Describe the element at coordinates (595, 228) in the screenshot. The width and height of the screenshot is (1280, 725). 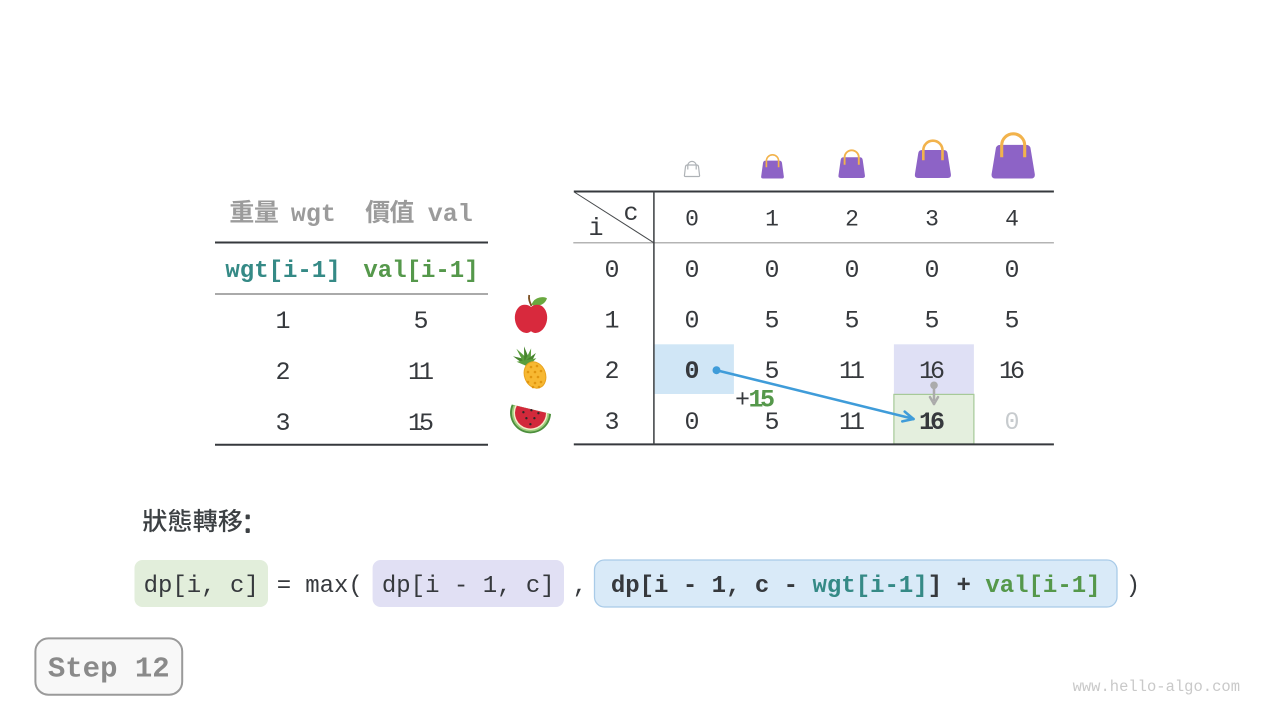
I see `svg-text: i` at that location.